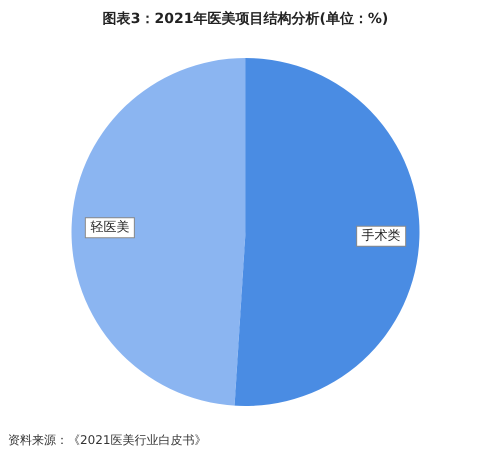 This screenshot has height=475, width=491. What do you see at coordinates (107, 440) in the screenshot?
I see `text: 资料来源：《2021医美行业白皮书》` at bounding box center [107, 440].